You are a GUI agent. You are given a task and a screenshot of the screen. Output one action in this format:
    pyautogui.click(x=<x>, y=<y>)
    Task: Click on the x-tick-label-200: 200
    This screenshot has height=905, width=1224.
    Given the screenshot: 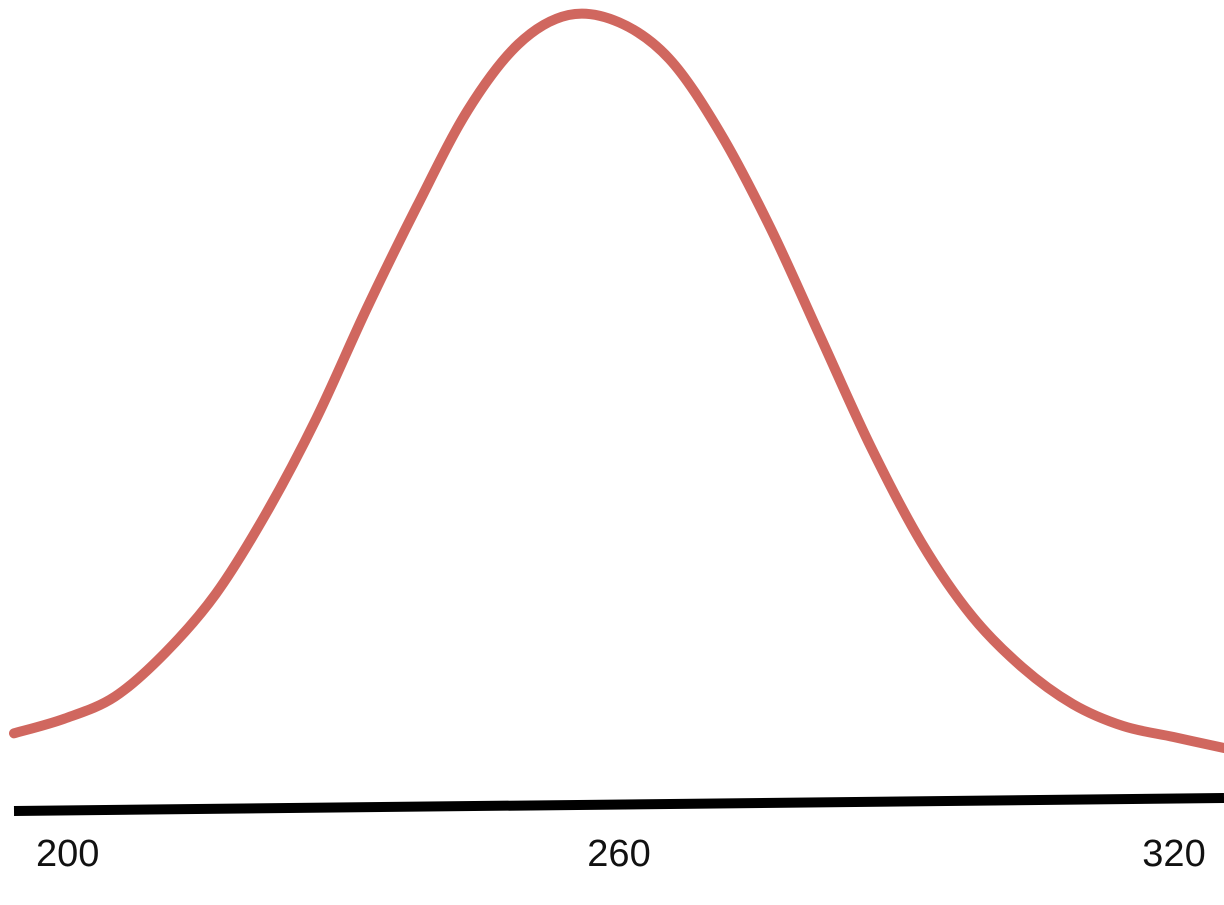 What is the action you would take?
    pyautogui.click(x=67, y=854)
    